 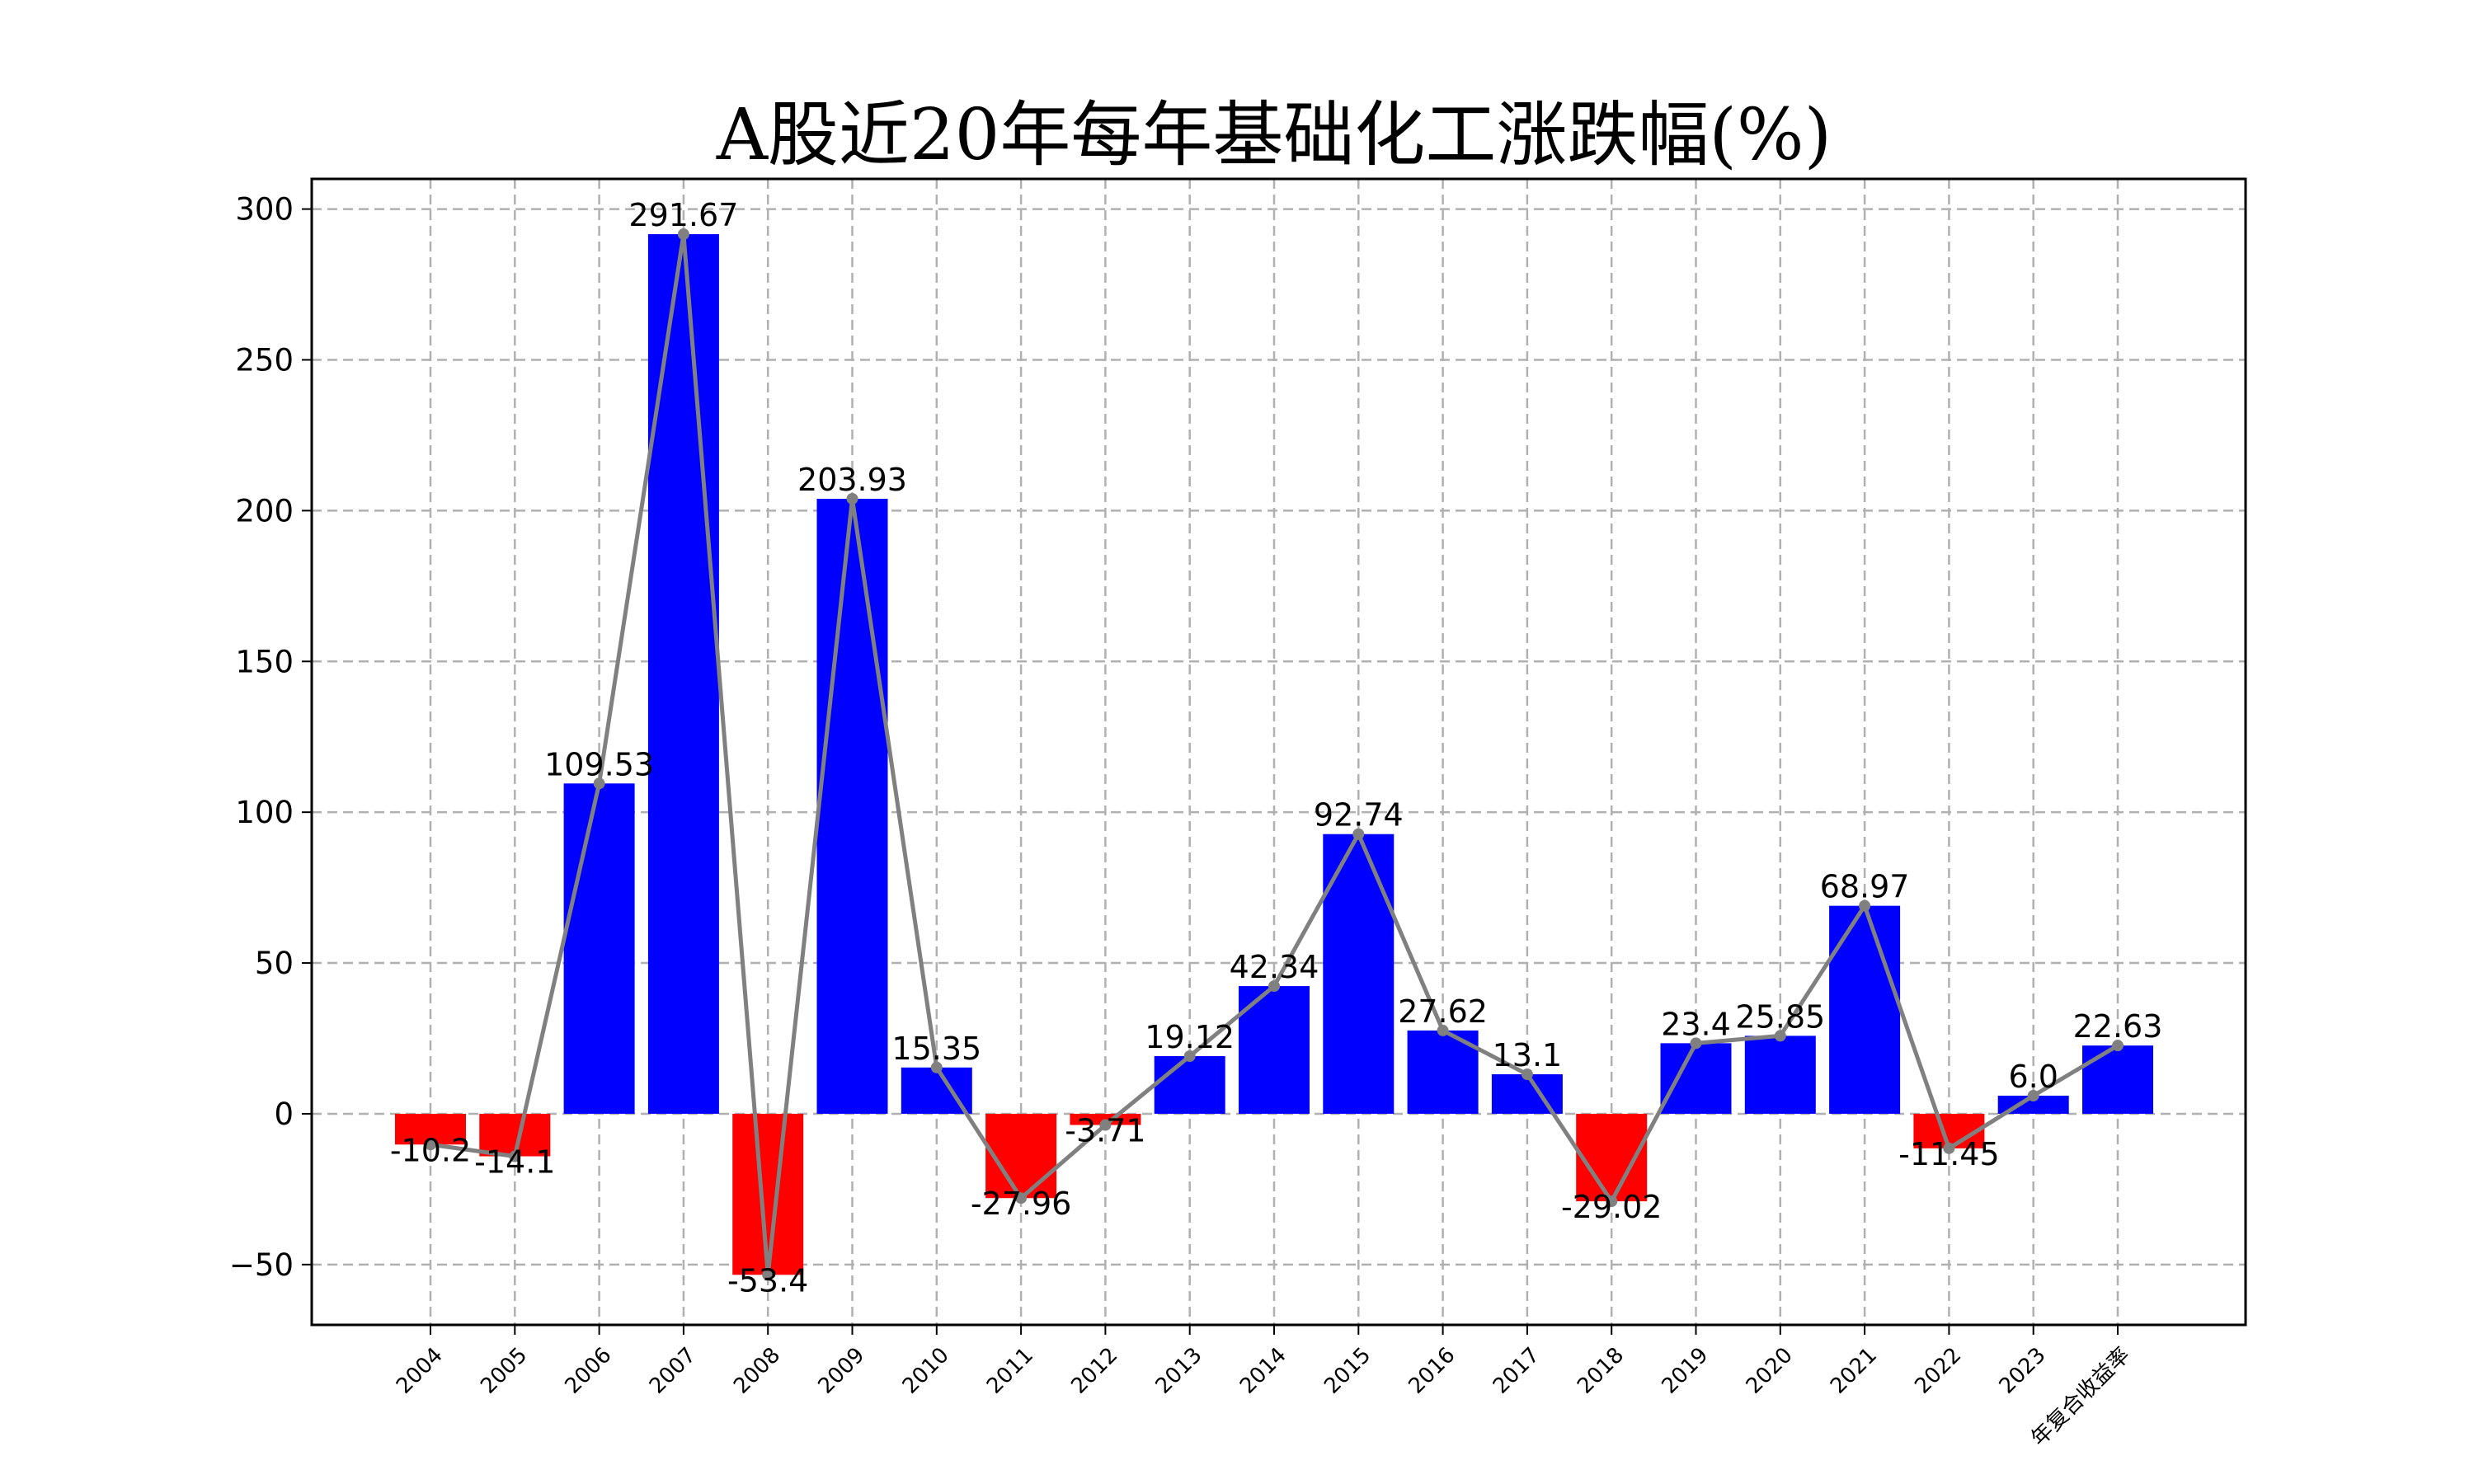 I want to click on bar-2009, so click(x=852, y=806).